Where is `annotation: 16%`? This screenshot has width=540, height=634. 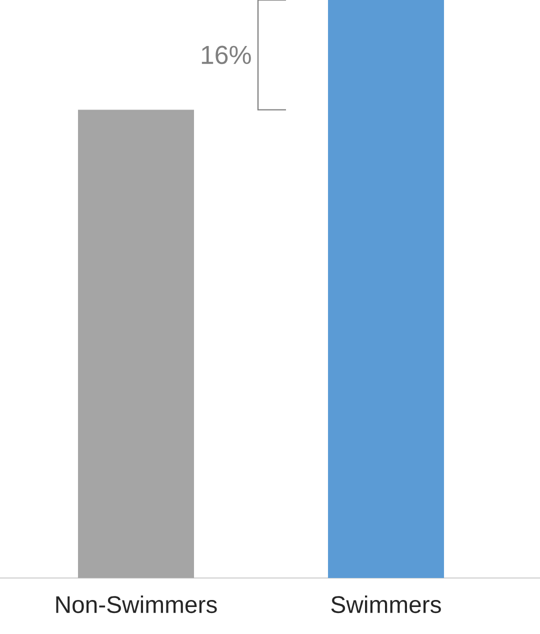
annotation: 16% is located at coordinates (226, 55).